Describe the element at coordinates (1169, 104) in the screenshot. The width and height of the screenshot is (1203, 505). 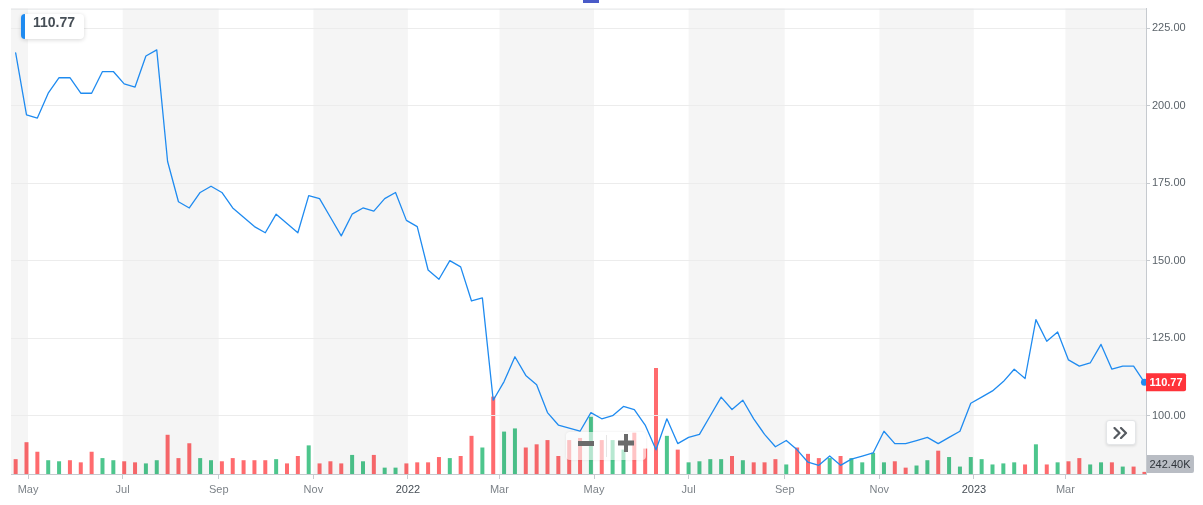
I see `y-tick-label: 200.00` at that location.